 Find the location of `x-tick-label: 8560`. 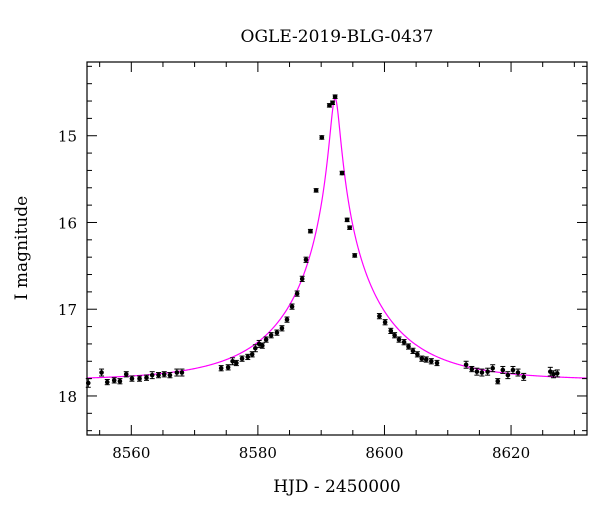

x-tick-label: 8560 is located at coordinates (131, 453).